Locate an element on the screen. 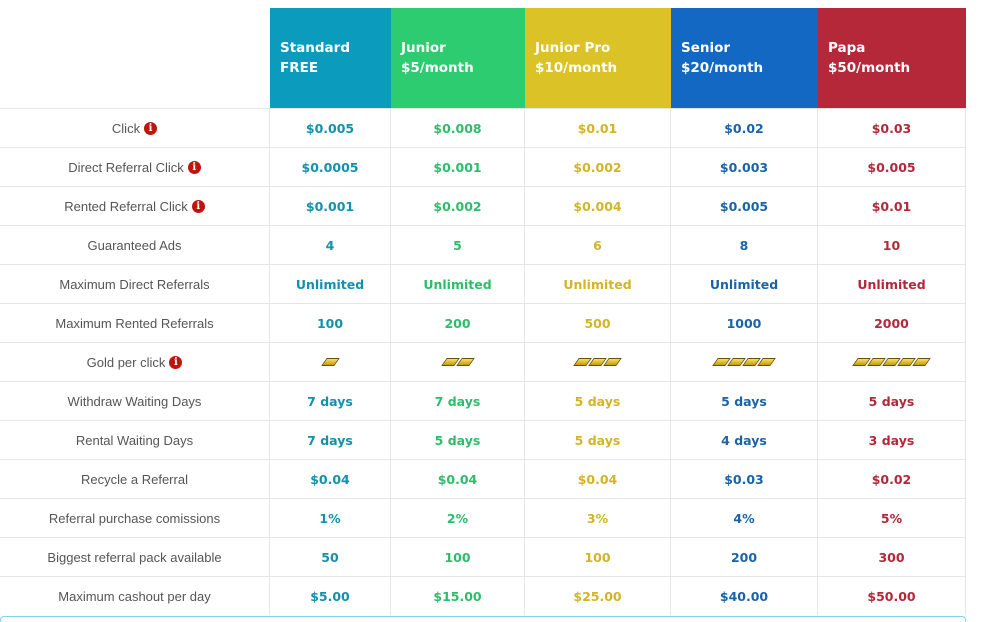 The width and height of the screenshot is (983, 622). feature-label-text: Maximum cashout per day is located at coordinates (134, 596).